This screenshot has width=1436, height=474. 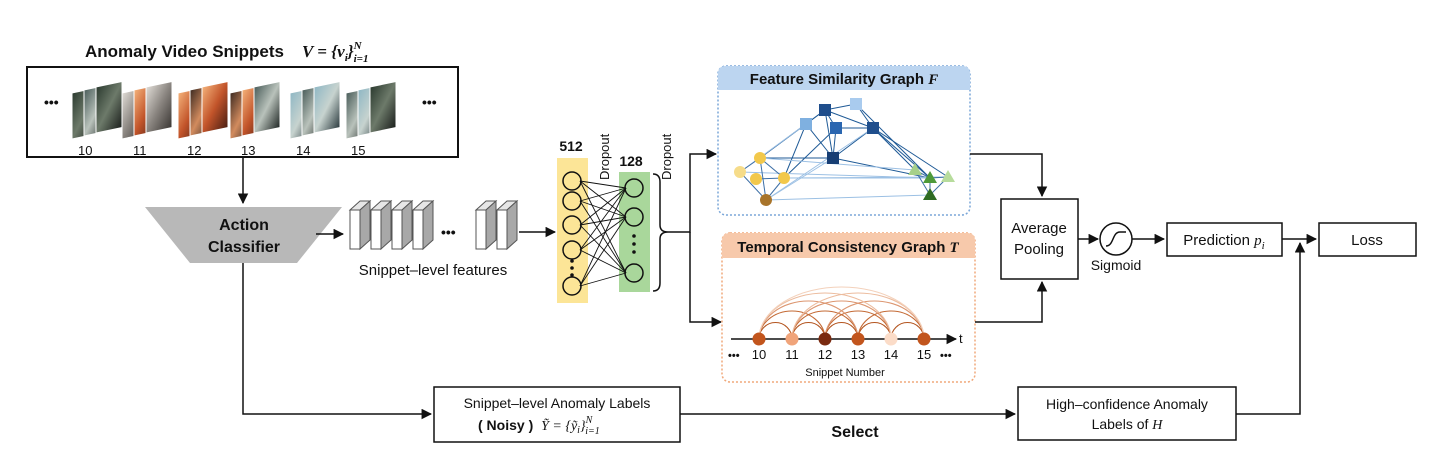 I want to click on arrow-classifier-to-noisy-labels, so click(x=337, y=341).